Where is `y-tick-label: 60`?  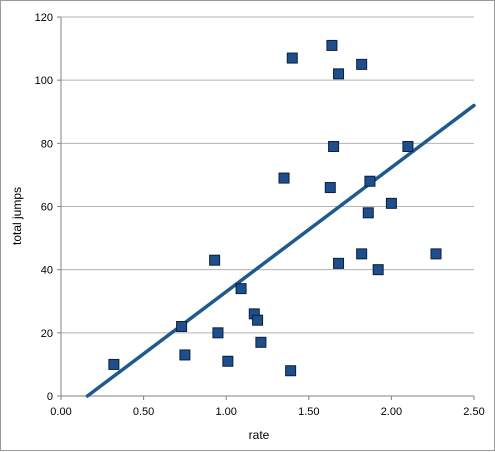
y-tick-label: 60 is located at coordinates (47, 208).